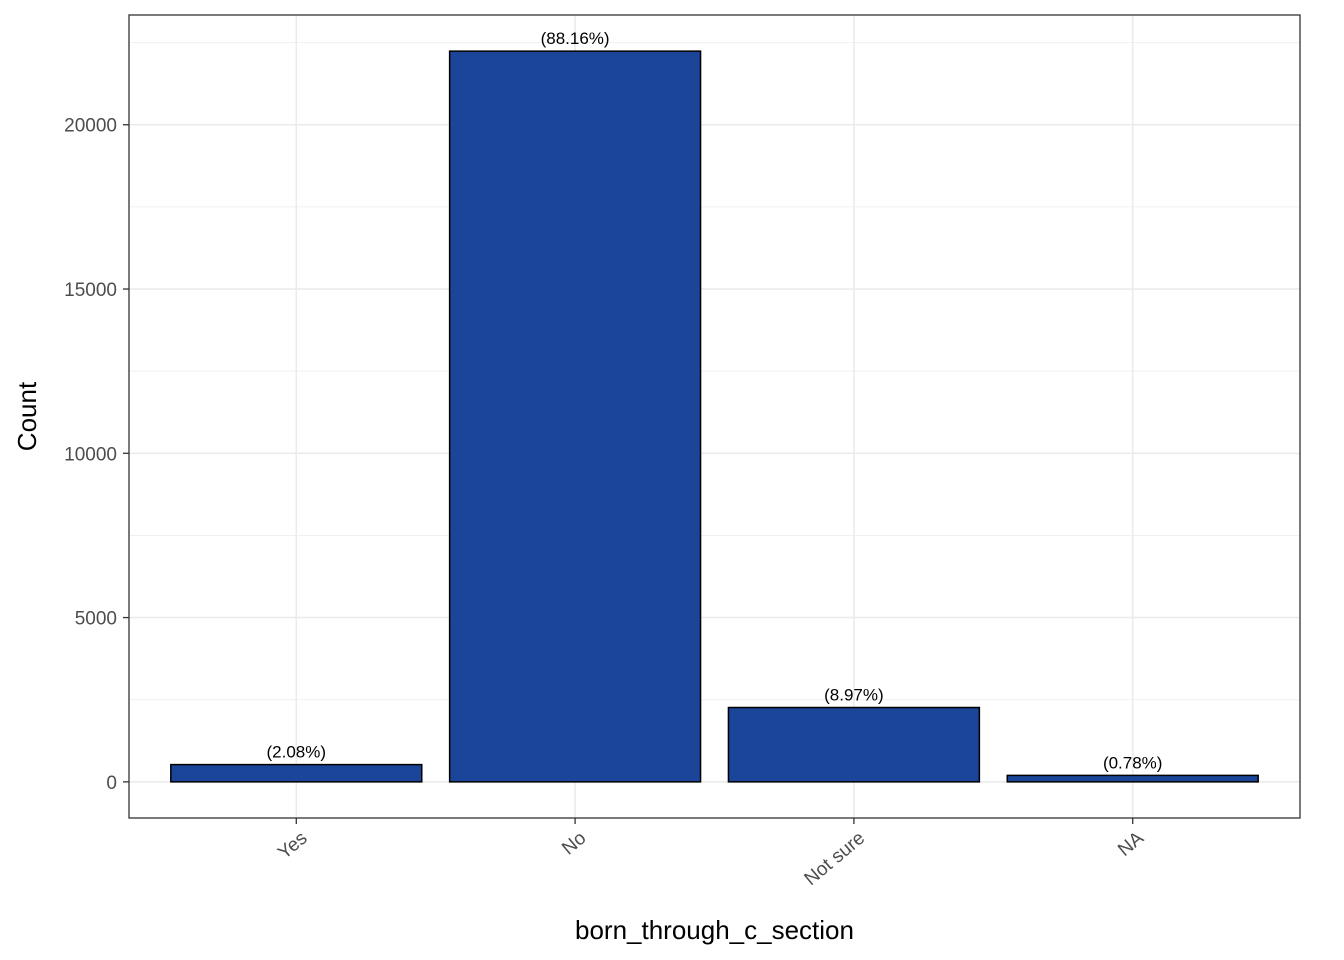 This screenshot has height=960, width=1344. I want to click on y-tick-label: 5000, so click(96, 619).